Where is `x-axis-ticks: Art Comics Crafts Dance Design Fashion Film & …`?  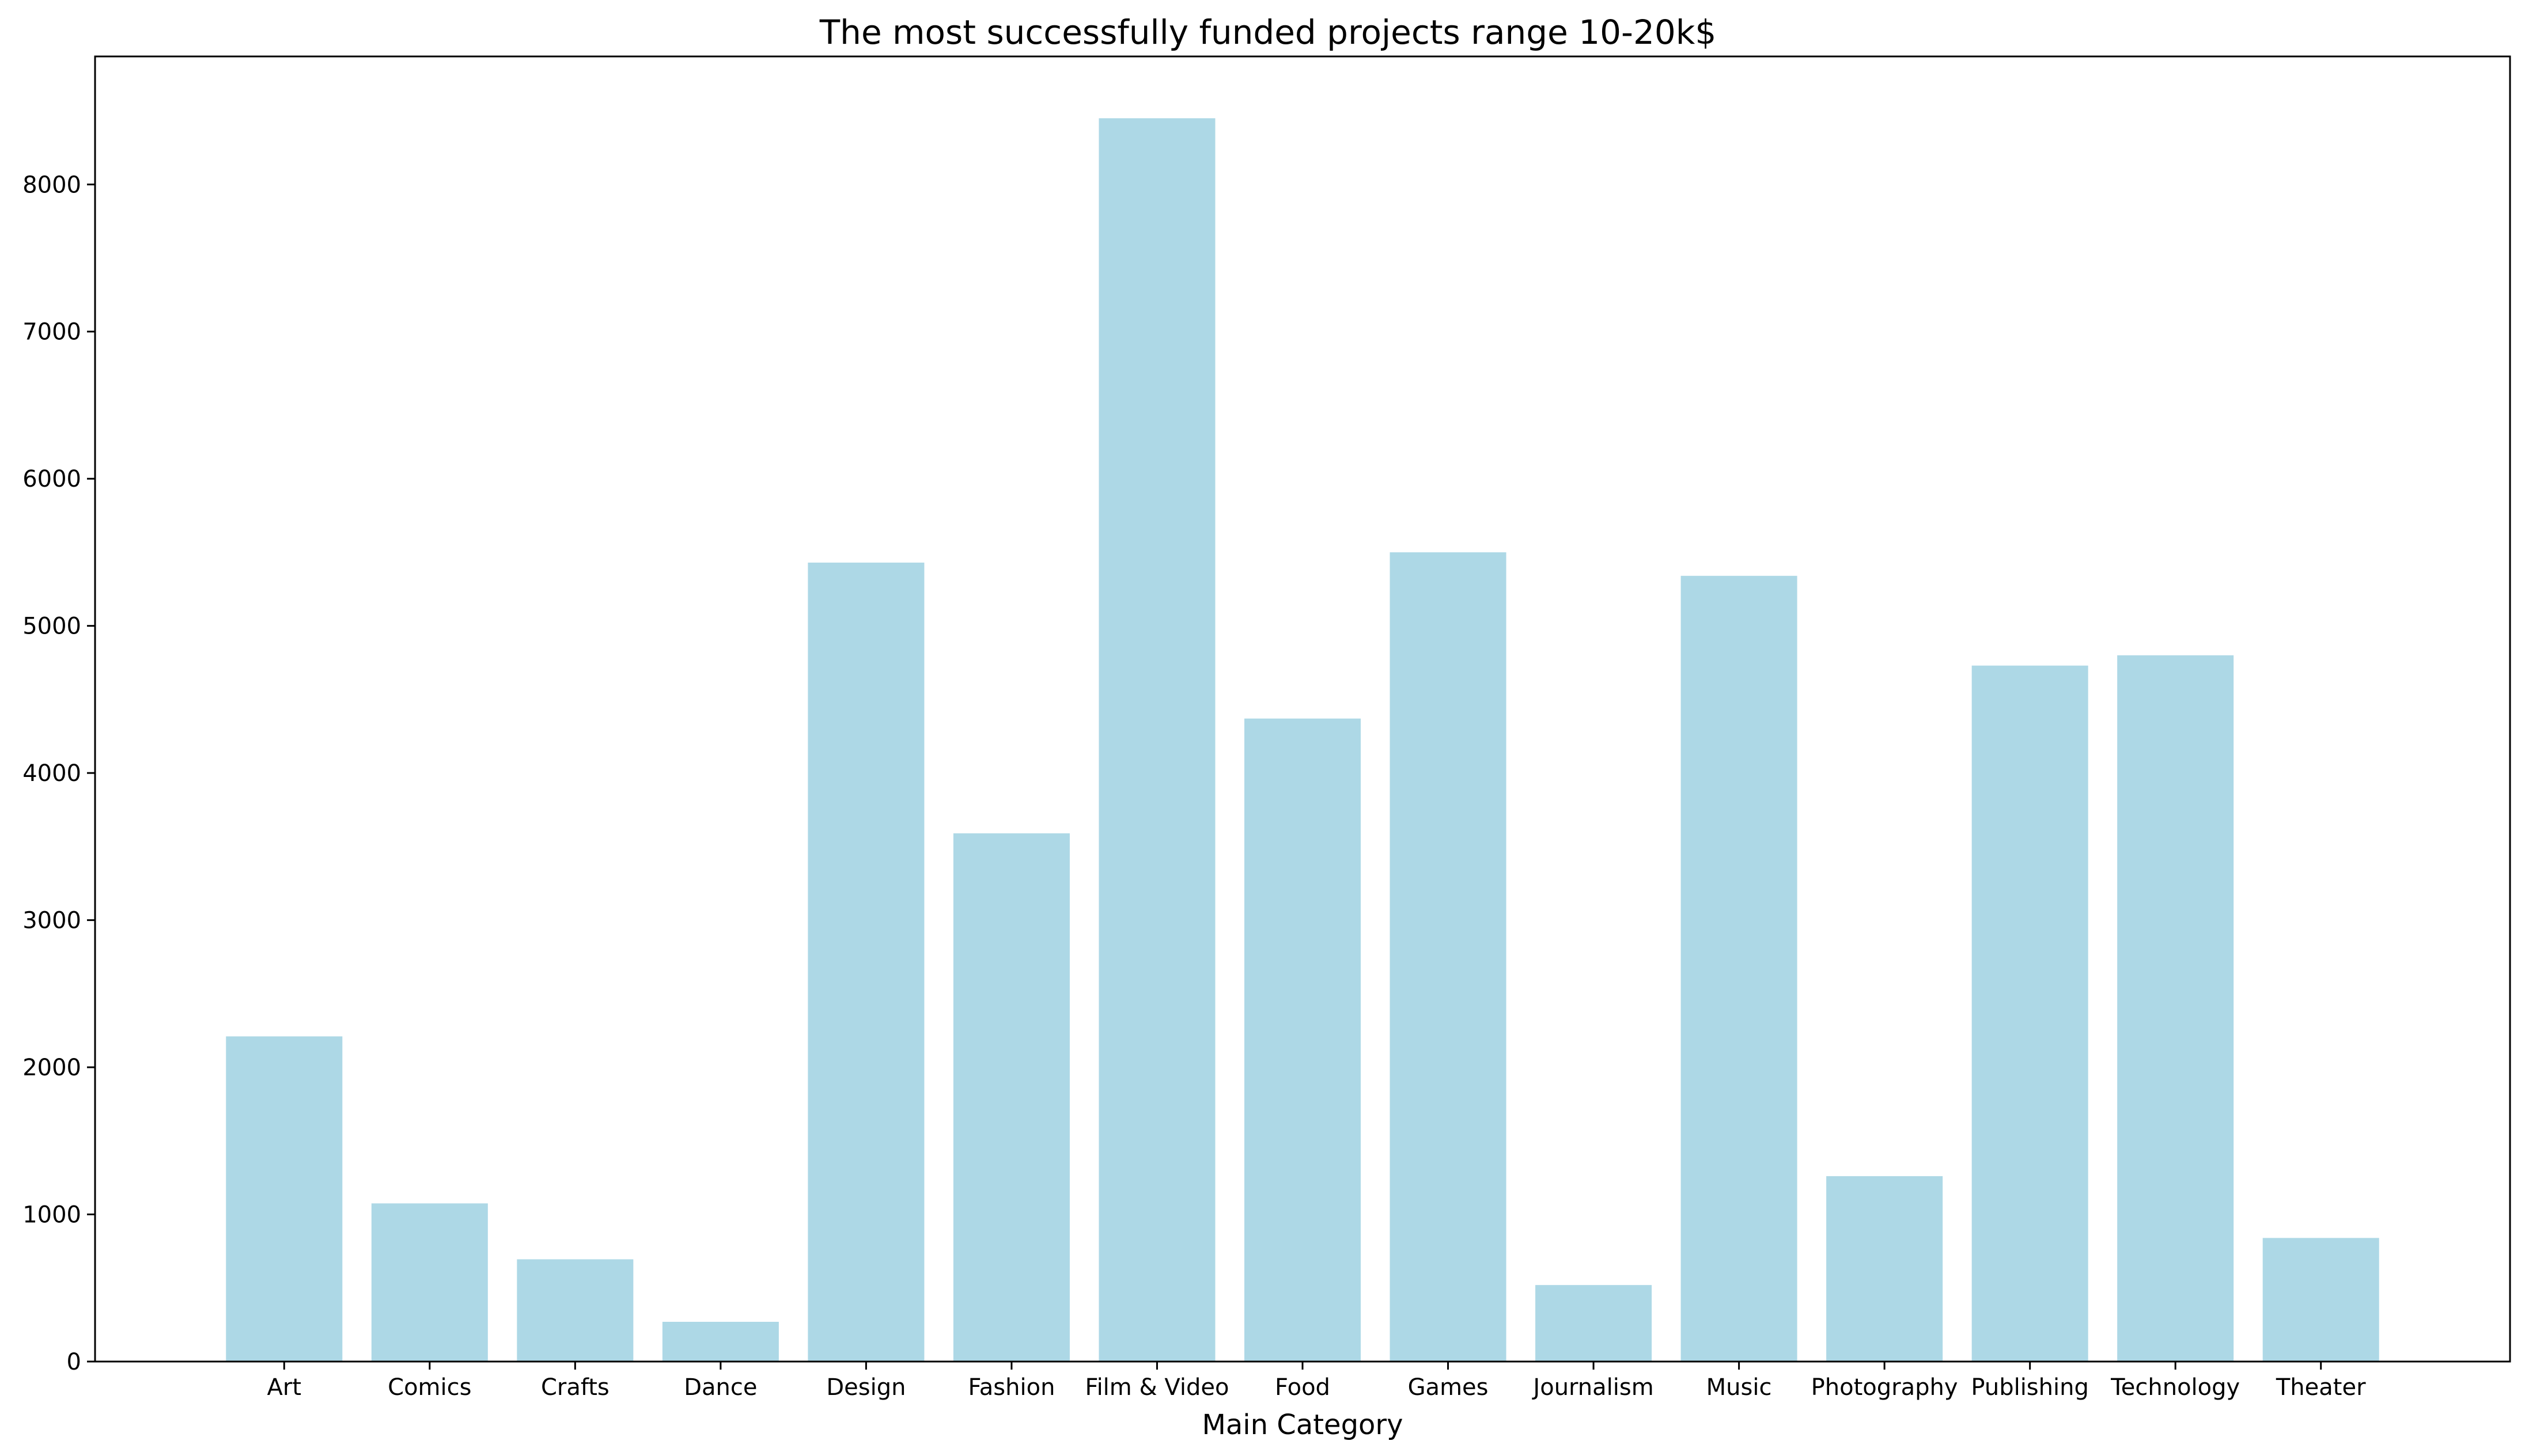 x-axis-ticks: Art Comics Crafts Dance Design Fashion Film & … is located at coordinates (1316, 1381).